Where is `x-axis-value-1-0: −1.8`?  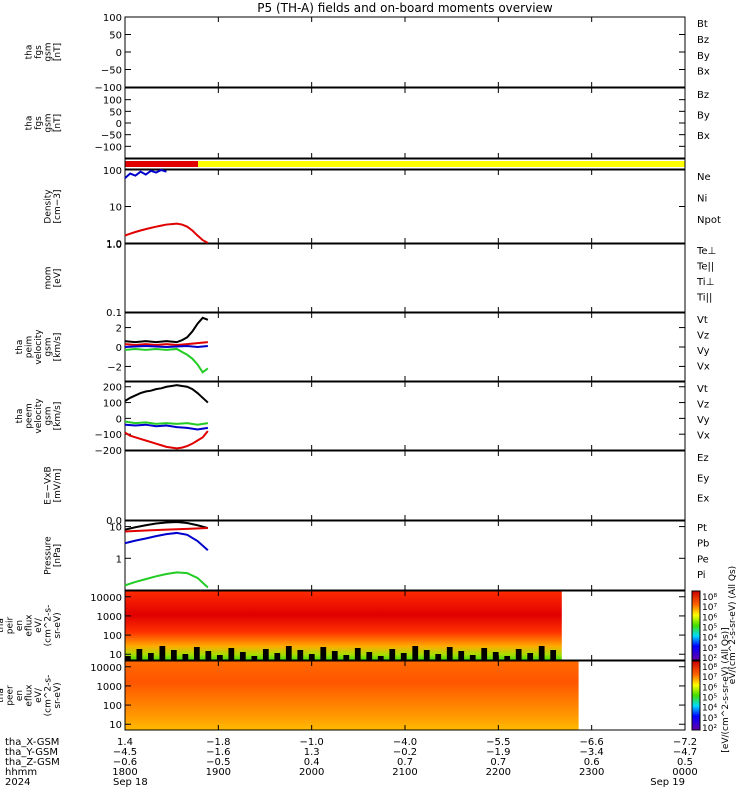 x-axis-value-1-0: −1.8 is located at coordinates (218, 742).